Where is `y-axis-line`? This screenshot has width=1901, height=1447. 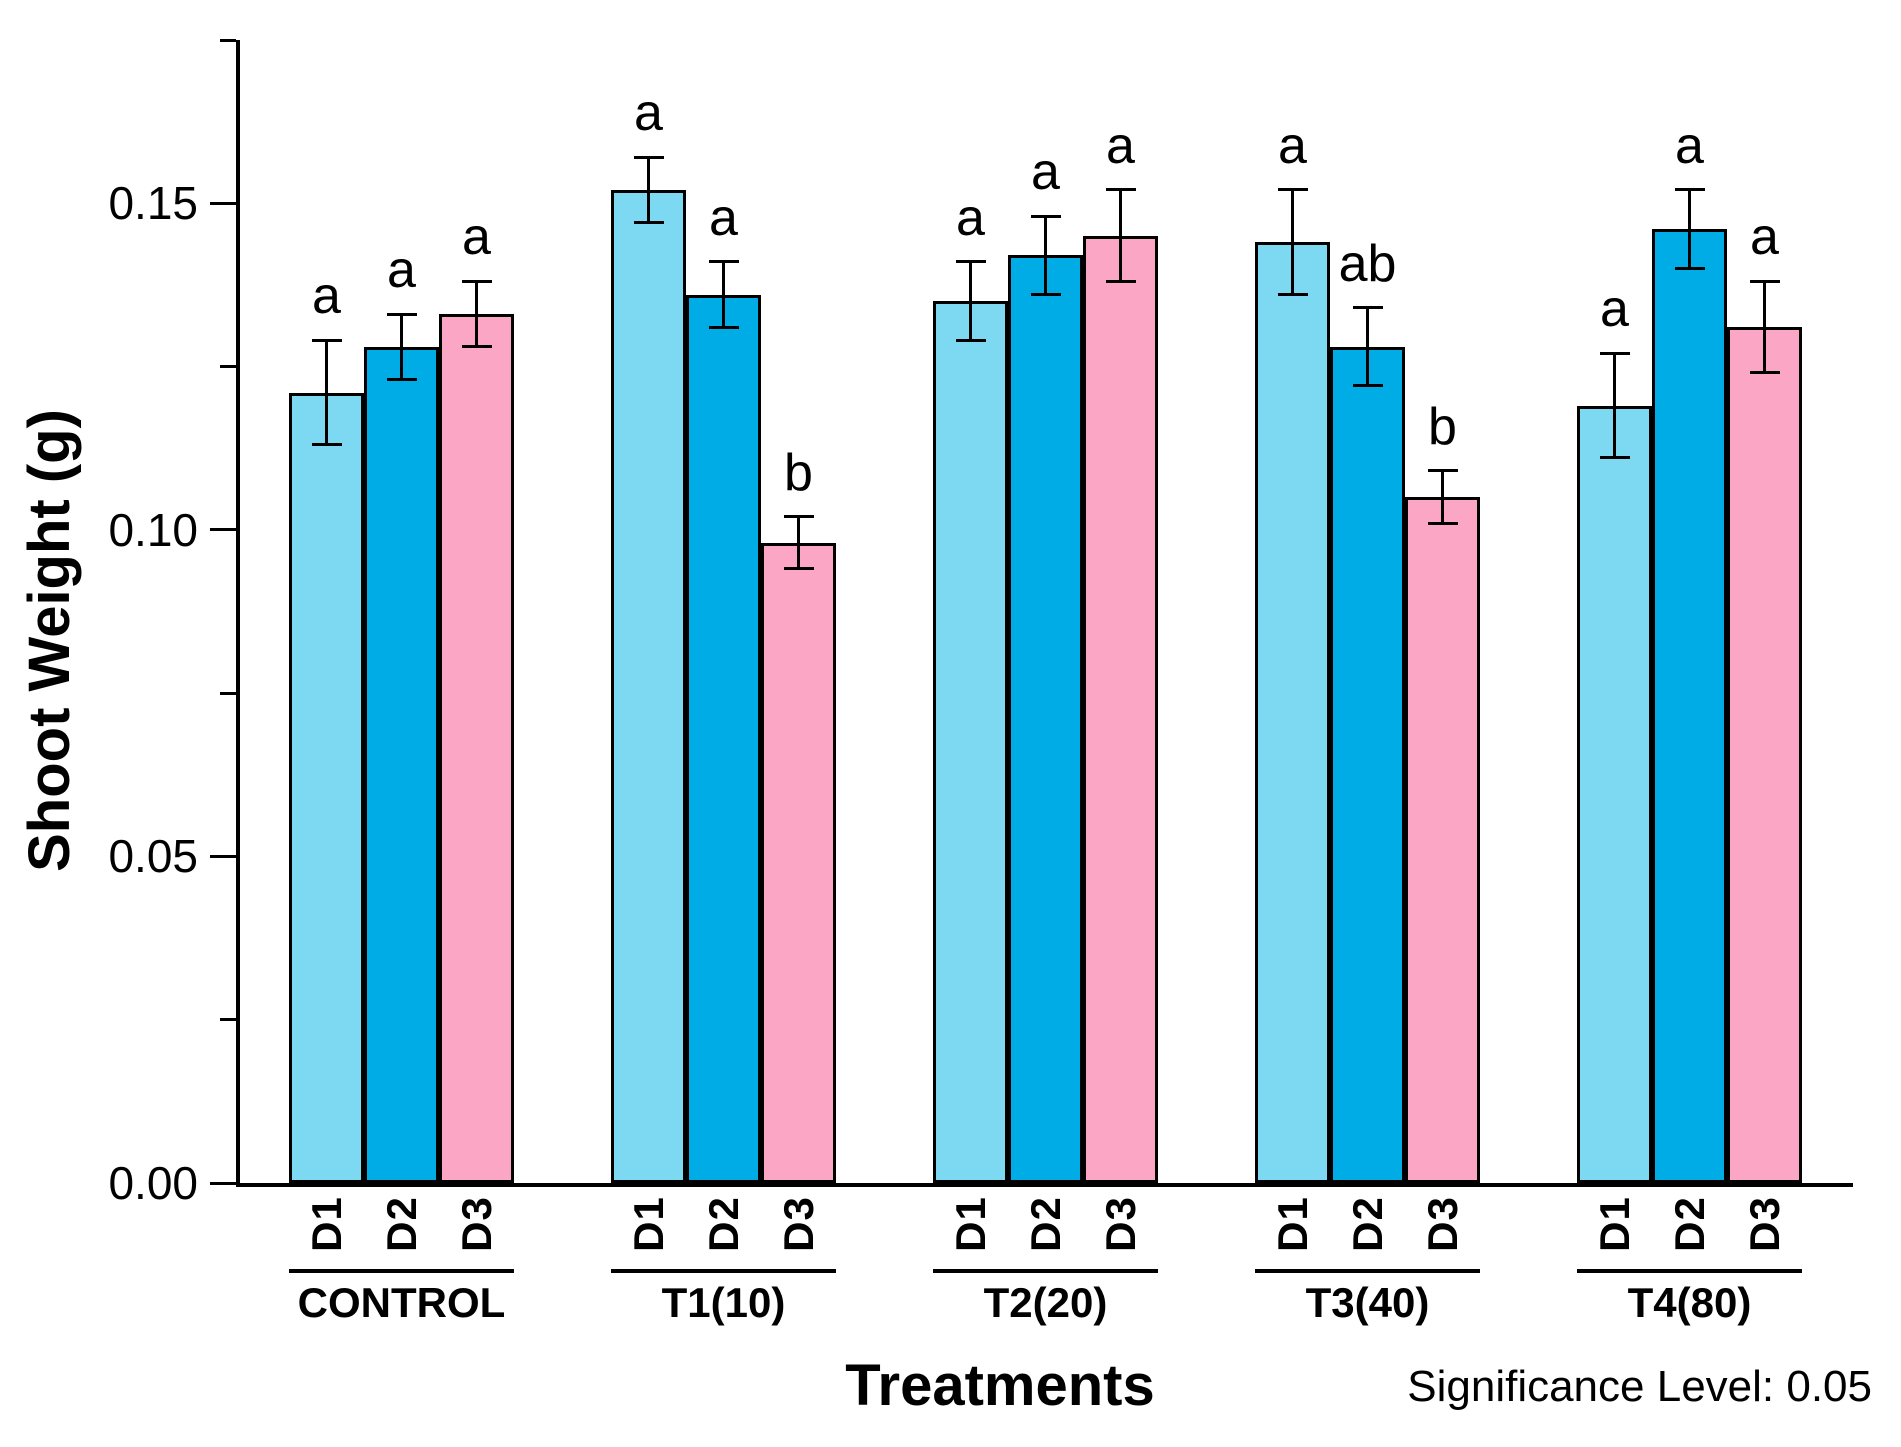 y-axis-line is located at coordinates (238, 613).